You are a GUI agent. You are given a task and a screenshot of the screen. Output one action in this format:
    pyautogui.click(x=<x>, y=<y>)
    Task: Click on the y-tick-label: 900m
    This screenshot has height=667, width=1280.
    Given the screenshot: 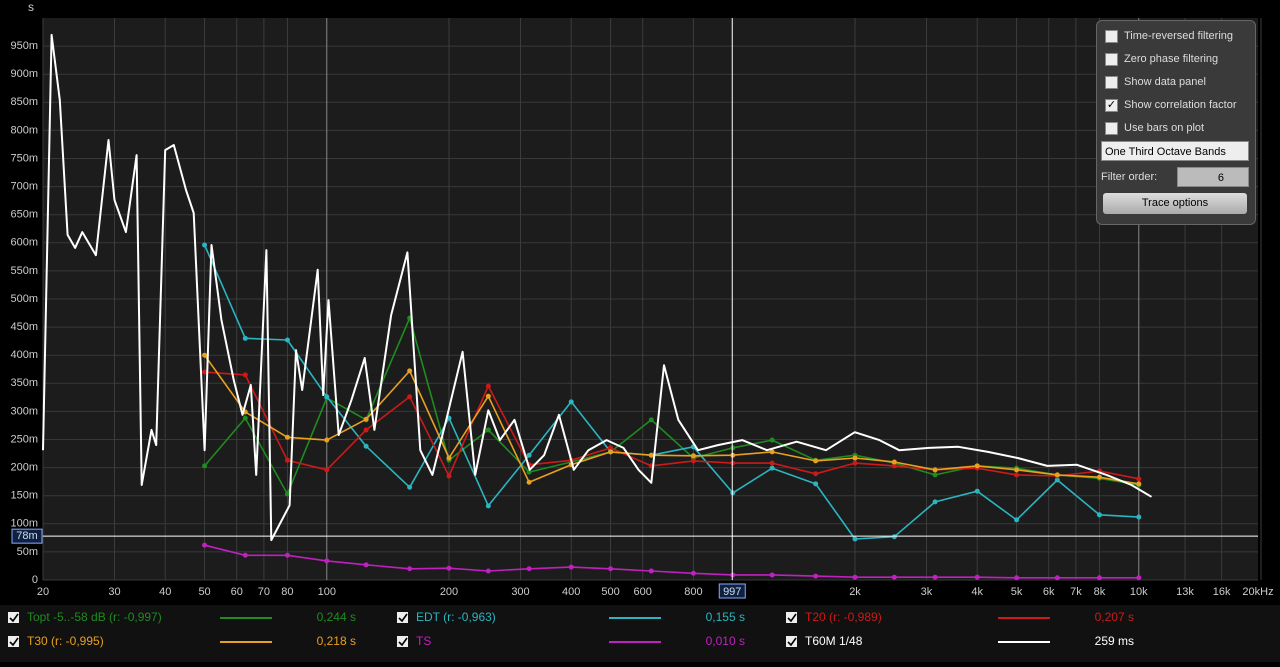 What is the action you would take?
    pyautogui.click(x=24, y=74)
    